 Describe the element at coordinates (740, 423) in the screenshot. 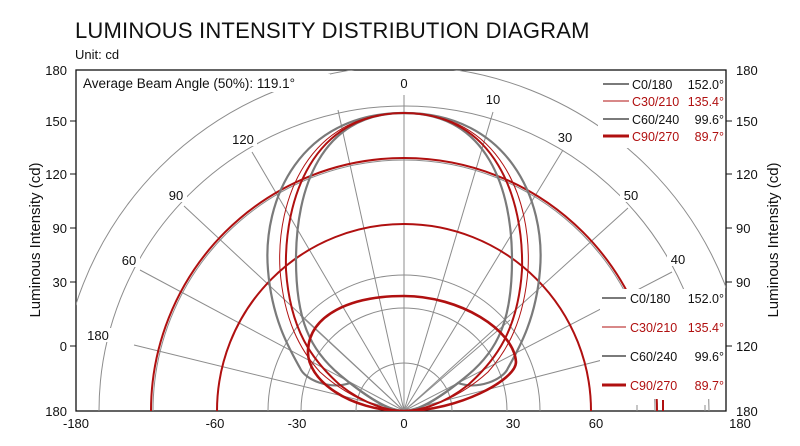

I see `bottom-tick: 180` at that location.